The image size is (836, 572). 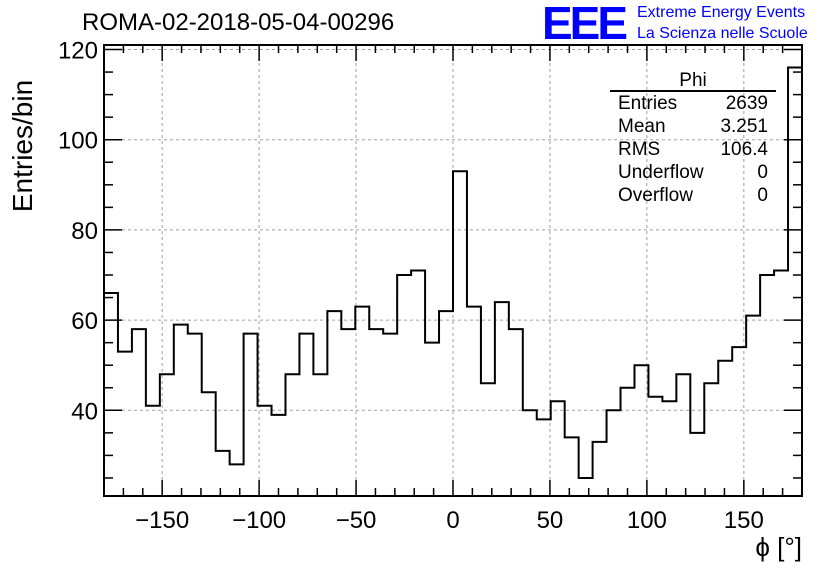 What do you see at coordinates (693, 149) in the screenshot?
I see `stats-row-rms: RMS 106.4` at bounding box center [693, 149].